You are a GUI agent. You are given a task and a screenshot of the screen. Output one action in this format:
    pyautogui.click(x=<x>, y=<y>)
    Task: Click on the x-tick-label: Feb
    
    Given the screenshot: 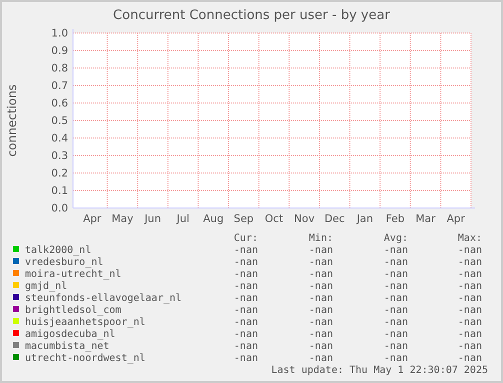 What is the action you would take?
    pyautogui.click(x=395, y=219)
    